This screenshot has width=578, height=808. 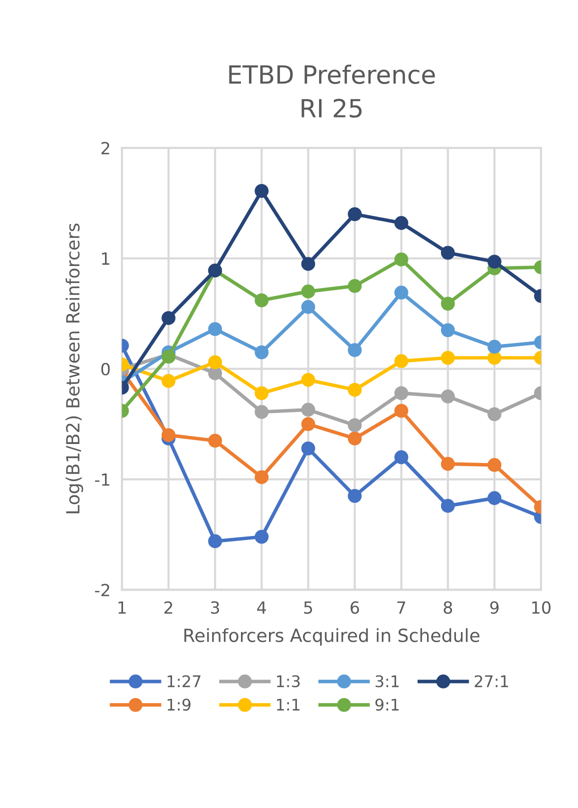 I want to click on x-tick-label: 3, so click(x=215, y=607).